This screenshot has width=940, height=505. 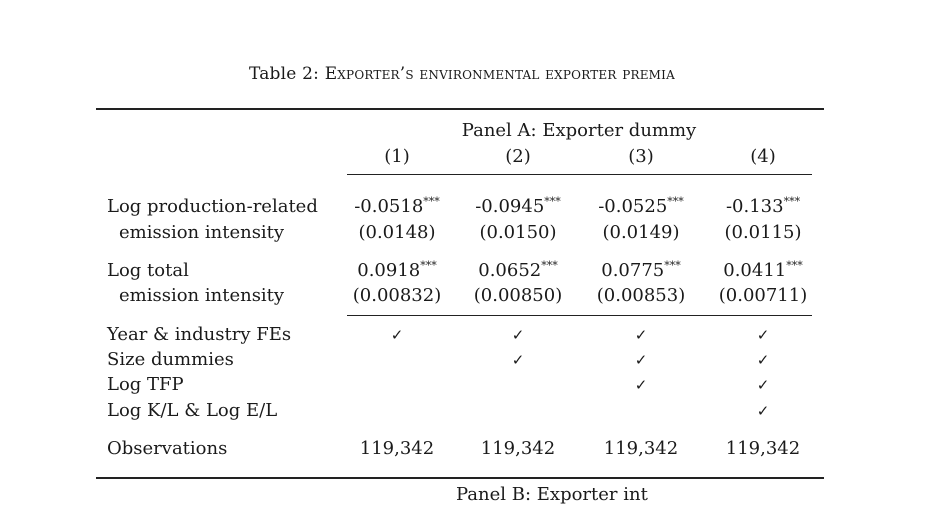 I want to click on se-total-col1: (0.00832), so click(x=397, y=295).